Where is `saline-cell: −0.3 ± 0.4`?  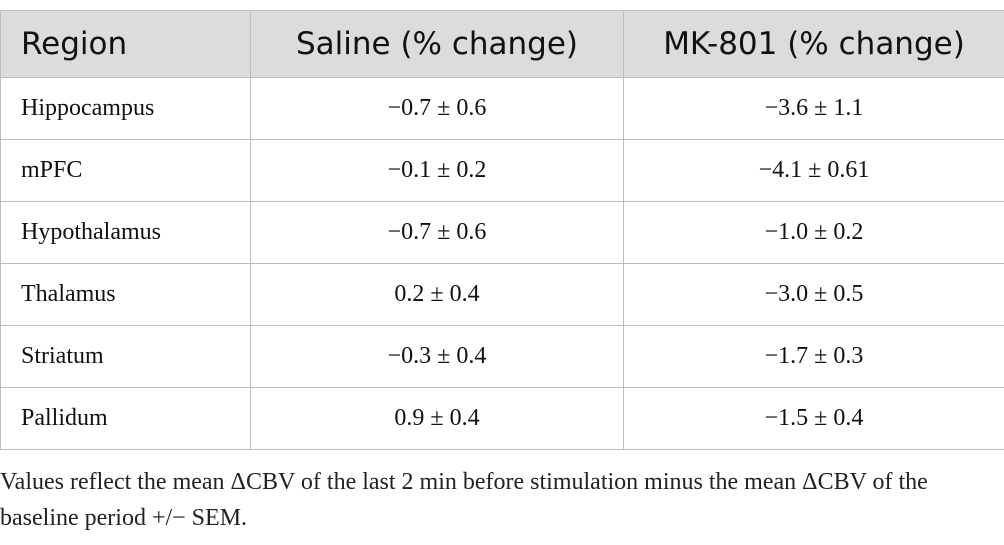 saline-cell: −0.3 ± 0.4 is located at coordinates (437, 356).